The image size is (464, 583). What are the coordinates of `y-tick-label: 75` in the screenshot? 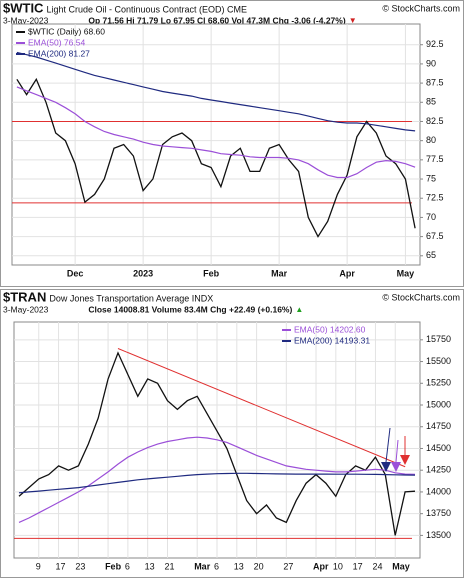 It's located at (431, 178).